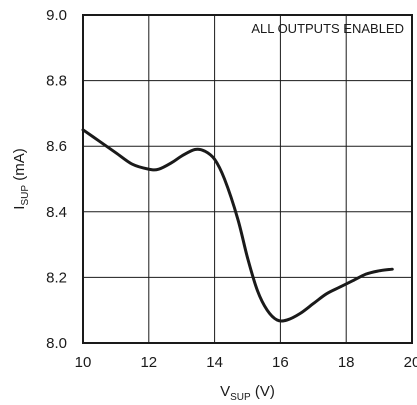 This screenshot has height=405, width=417. Describe the element at coordinates (410, 362) in the screenshot. I see `x-tick-label: 20` at that location.